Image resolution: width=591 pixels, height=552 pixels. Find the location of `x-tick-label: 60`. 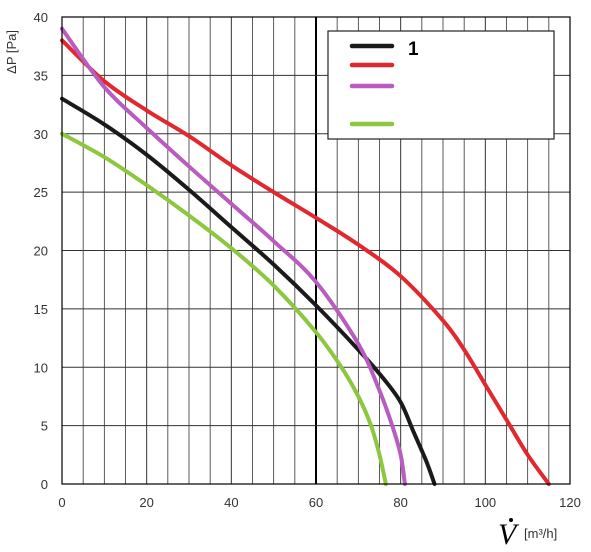

x-tick-label: 60 is located at coordinates (316, 502).